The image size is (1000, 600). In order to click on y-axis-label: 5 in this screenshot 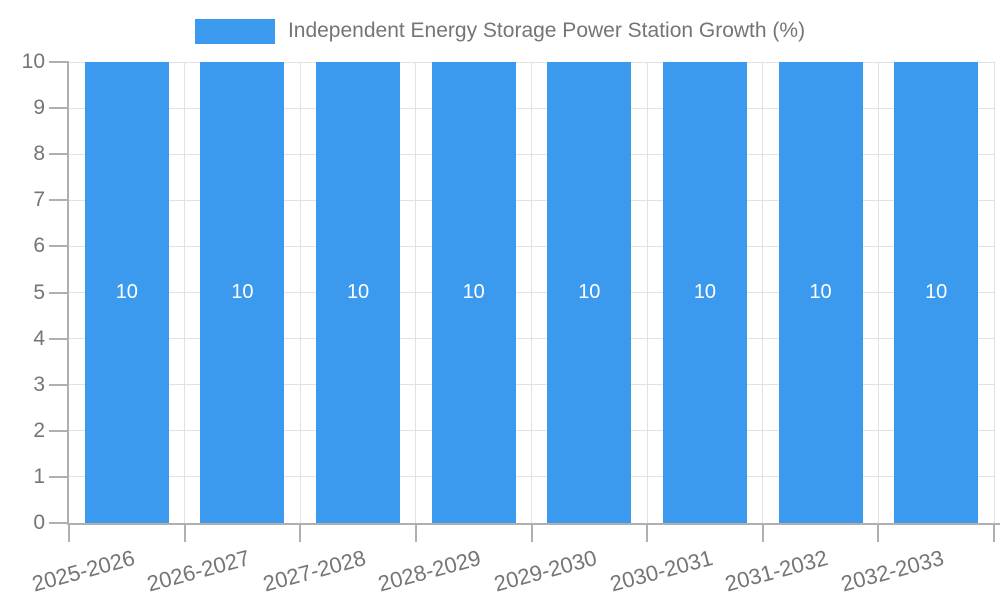, I will do `click(39, 292)`.